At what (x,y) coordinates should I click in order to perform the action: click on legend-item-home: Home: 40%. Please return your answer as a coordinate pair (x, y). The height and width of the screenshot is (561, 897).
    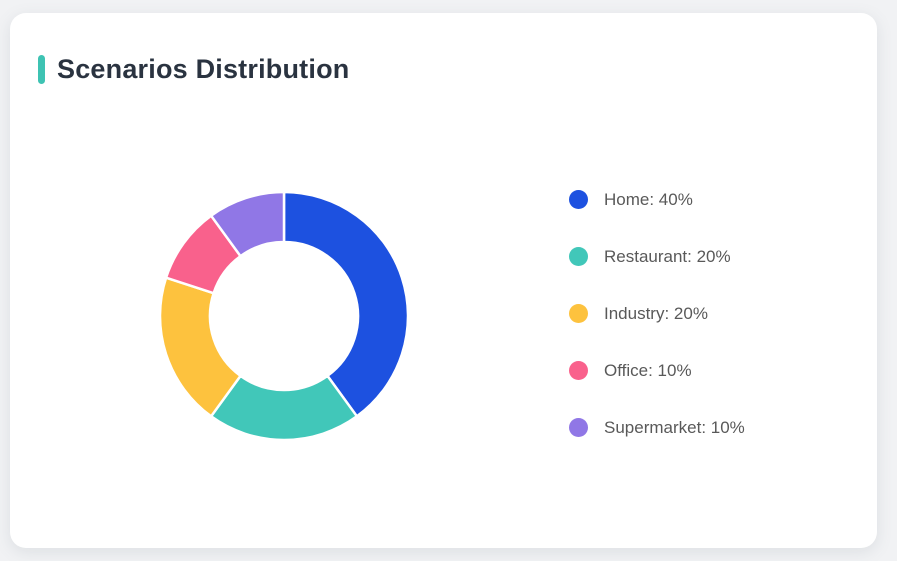
    Looking at the image, I should click on (657, 199).